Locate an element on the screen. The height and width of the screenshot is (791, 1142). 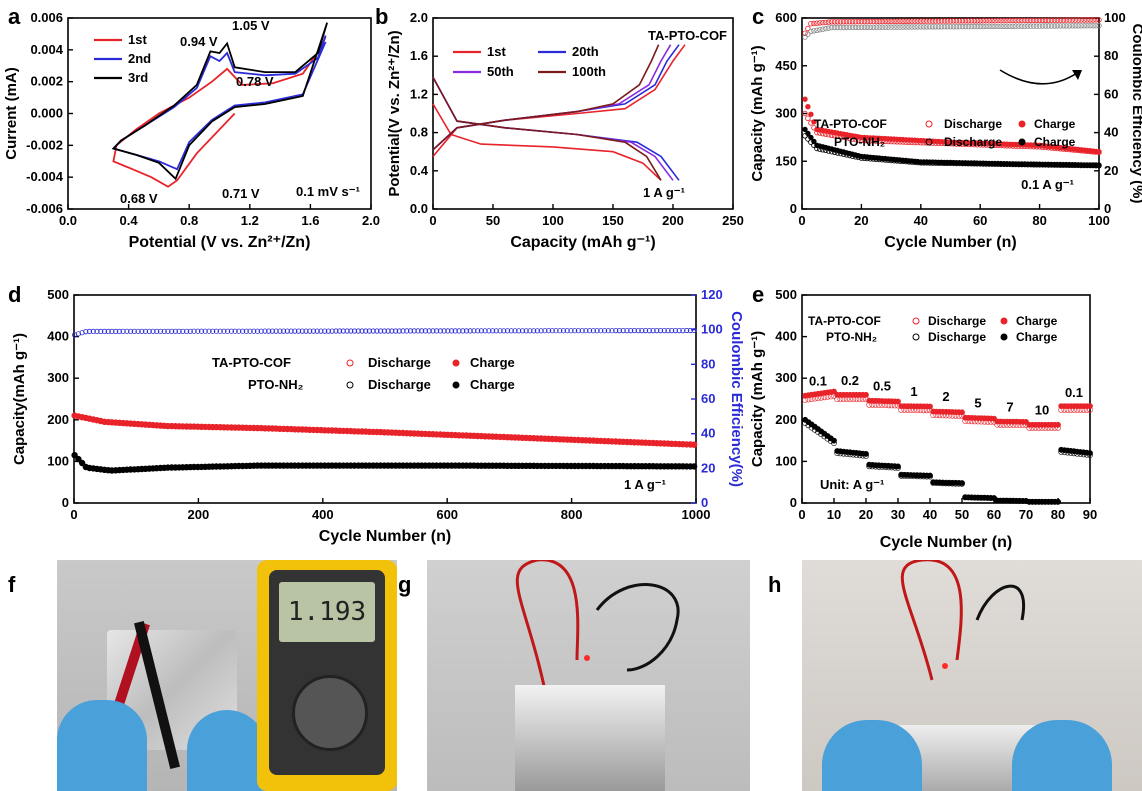
x-tick-label: 40 is located at coordinates (930, 514).